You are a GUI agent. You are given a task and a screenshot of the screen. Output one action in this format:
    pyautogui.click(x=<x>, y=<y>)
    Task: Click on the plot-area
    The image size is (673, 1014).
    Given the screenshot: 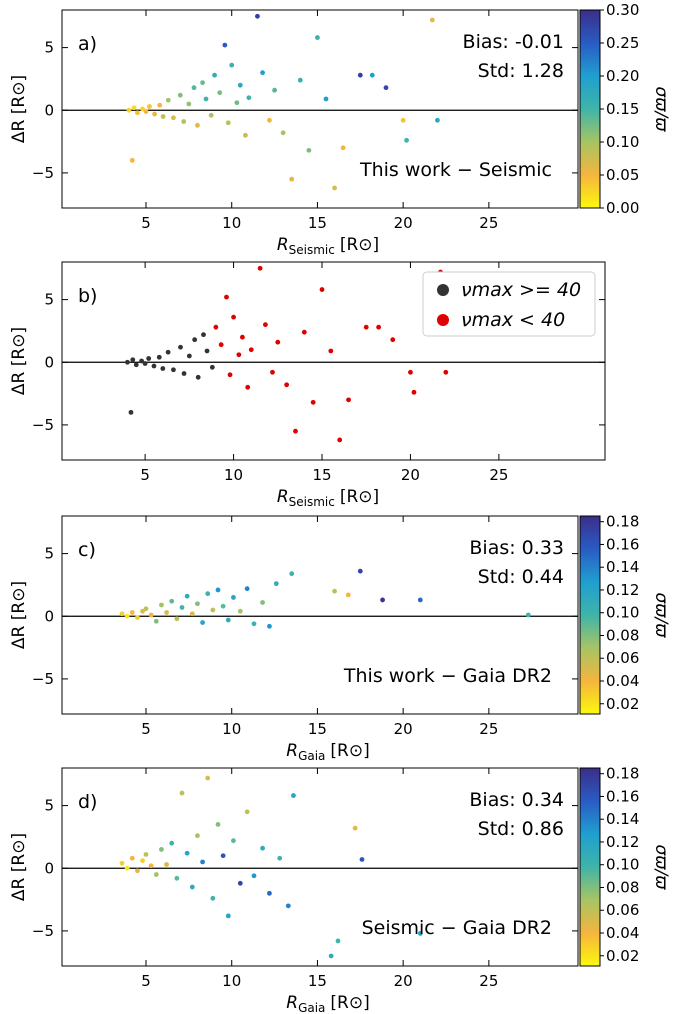 What is the action you would take?
    pyautogui.click(x=320, y=867)
    